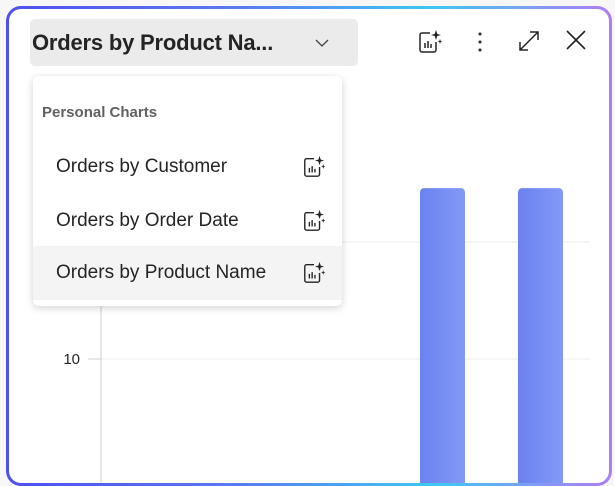 This screenshot has height=486, width=615. I want to click on menu-item-label: Orders by Product Name, so click(161, 272).